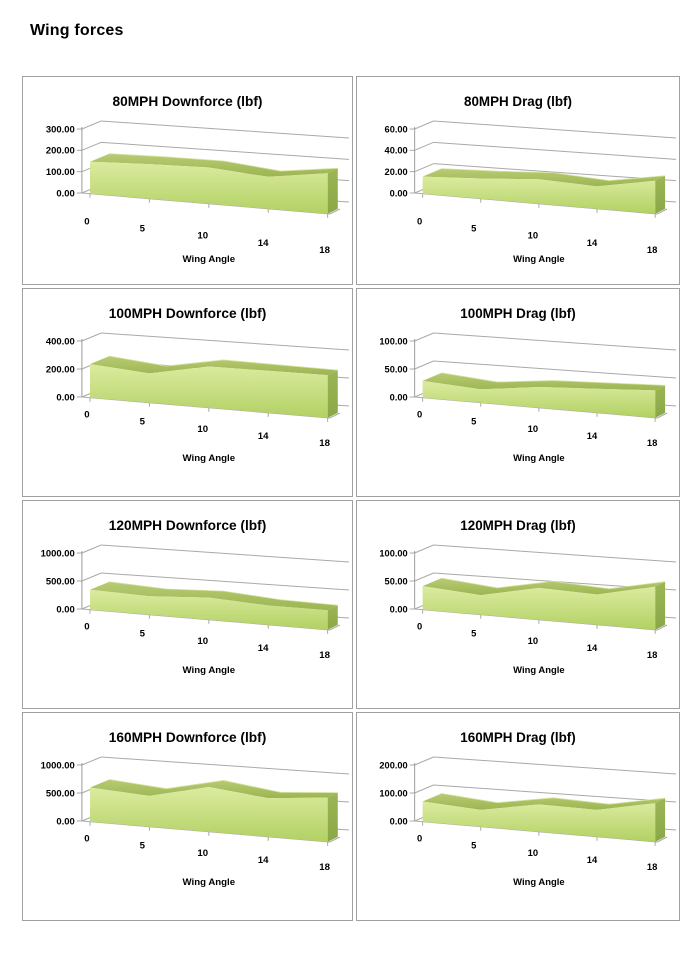 Image resolution: width=698 pixels, height=980 pixels. What do you see at coordinates (188, 525) in the screenshot?
I see `chart-title: 120MPH Downforce (lbf)` at bounding box center [188, 525].